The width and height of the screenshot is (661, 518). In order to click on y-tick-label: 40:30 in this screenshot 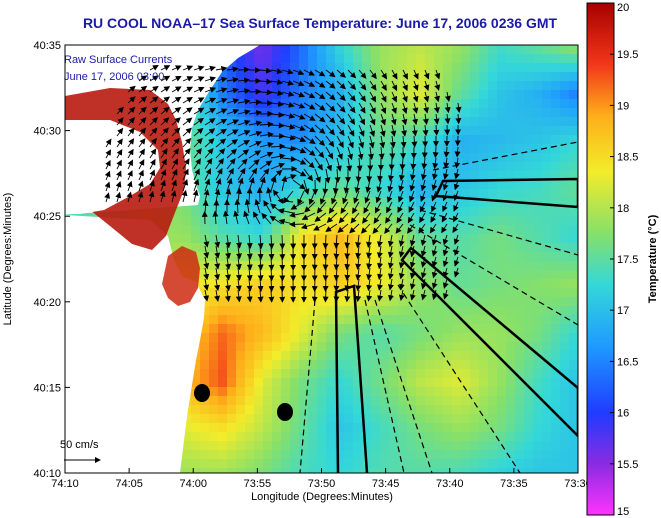, I will do `click(47, 132)`.